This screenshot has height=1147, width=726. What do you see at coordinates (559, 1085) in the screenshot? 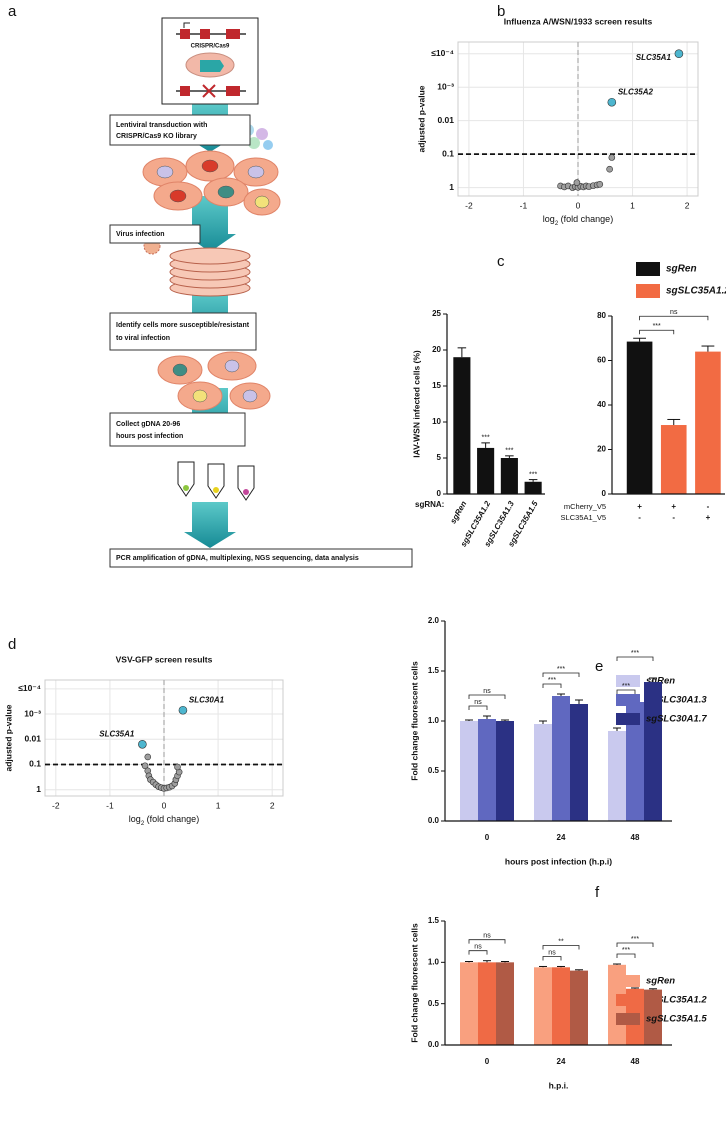
I see `x-axis-label: h.p.i.` at bounding box center [559, 1085].